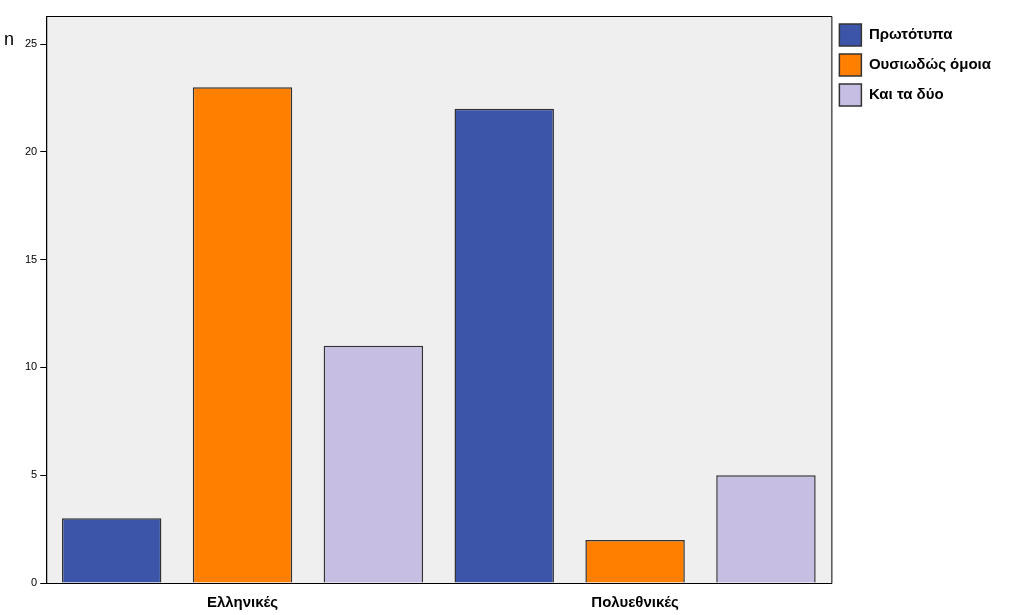 The image size is (1011, 615). What do you see at coordinates (34, 582) in the screenshot?
I see `y-tick-label: 0` at bounding box center [34, 582].